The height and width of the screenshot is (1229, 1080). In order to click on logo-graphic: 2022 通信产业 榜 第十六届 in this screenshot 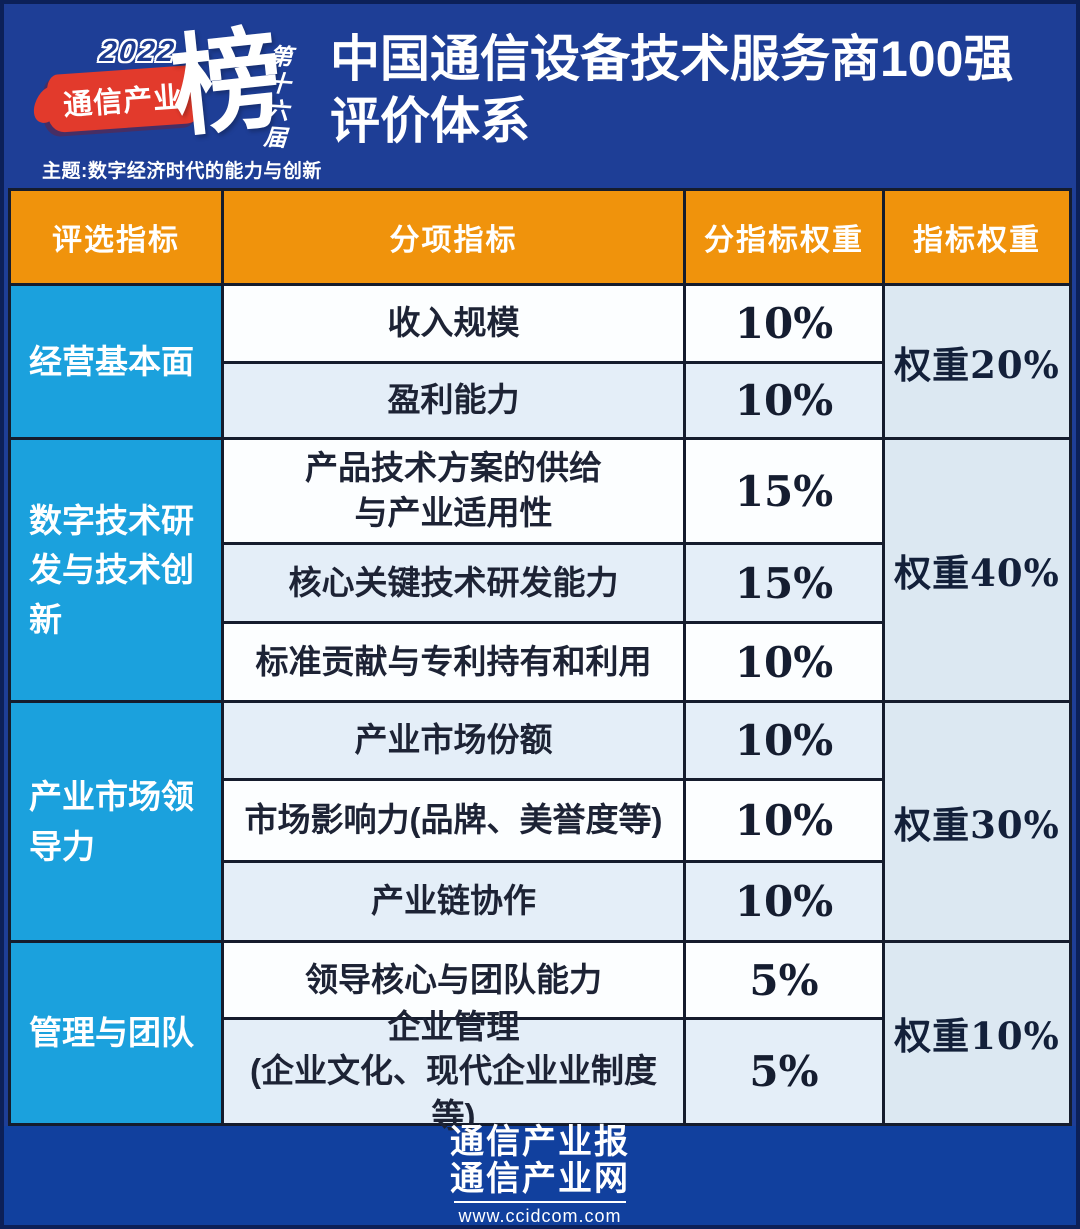, I will do `click(187, 83)`.